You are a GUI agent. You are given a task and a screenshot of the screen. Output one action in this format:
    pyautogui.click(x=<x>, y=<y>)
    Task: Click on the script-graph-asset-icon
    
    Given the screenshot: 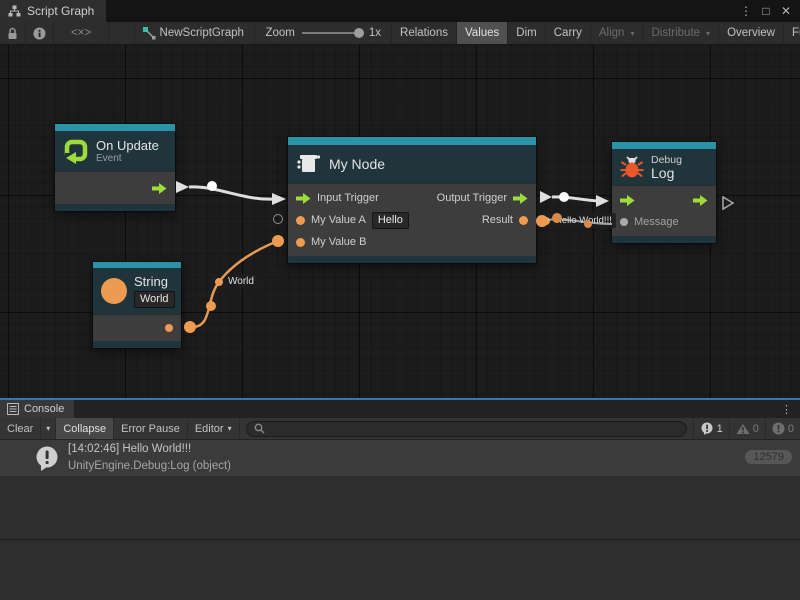 What is the action you would take?
    pyautogui.click(x=149, y=32)
    